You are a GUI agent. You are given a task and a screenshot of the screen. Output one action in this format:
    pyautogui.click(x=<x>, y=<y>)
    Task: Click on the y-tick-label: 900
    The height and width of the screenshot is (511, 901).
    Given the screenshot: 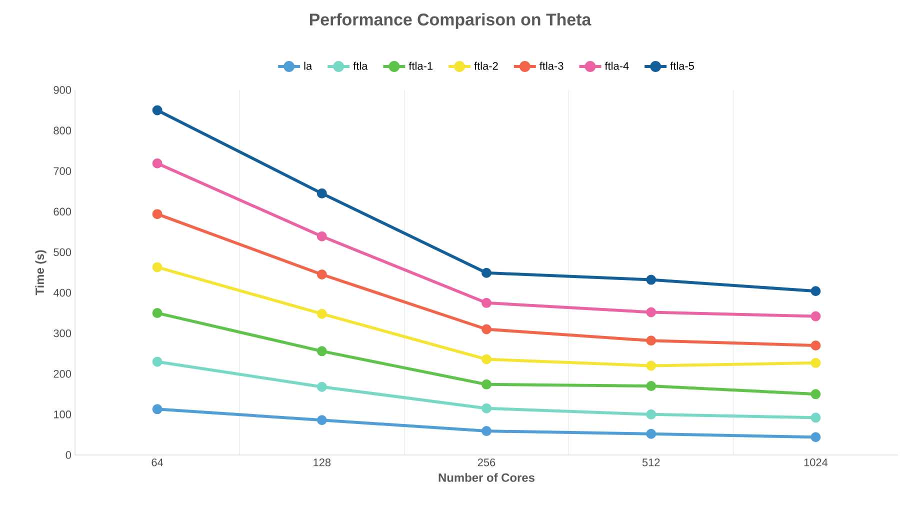 What is the action you would take?
    pyautogui.click(x=63, y=90)
    